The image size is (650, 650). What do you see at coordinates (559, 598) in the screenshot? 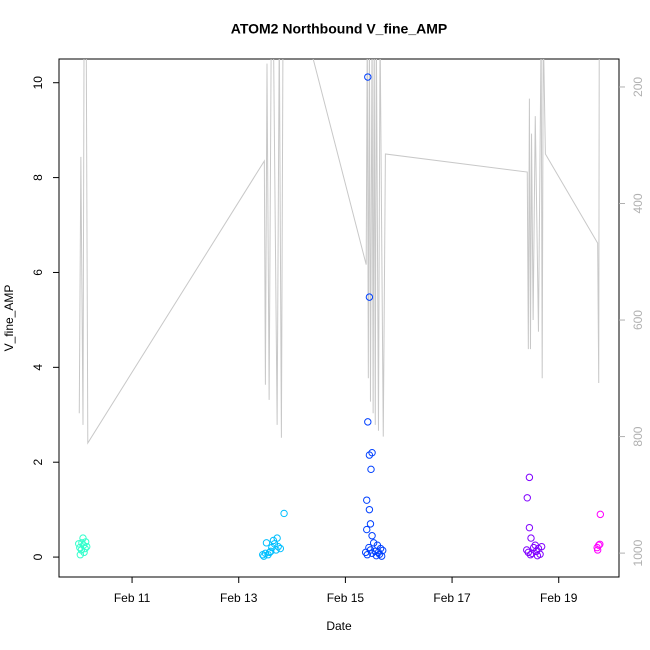
I see `x-tick-label: Feb 19` at bounding box center [559, 598].